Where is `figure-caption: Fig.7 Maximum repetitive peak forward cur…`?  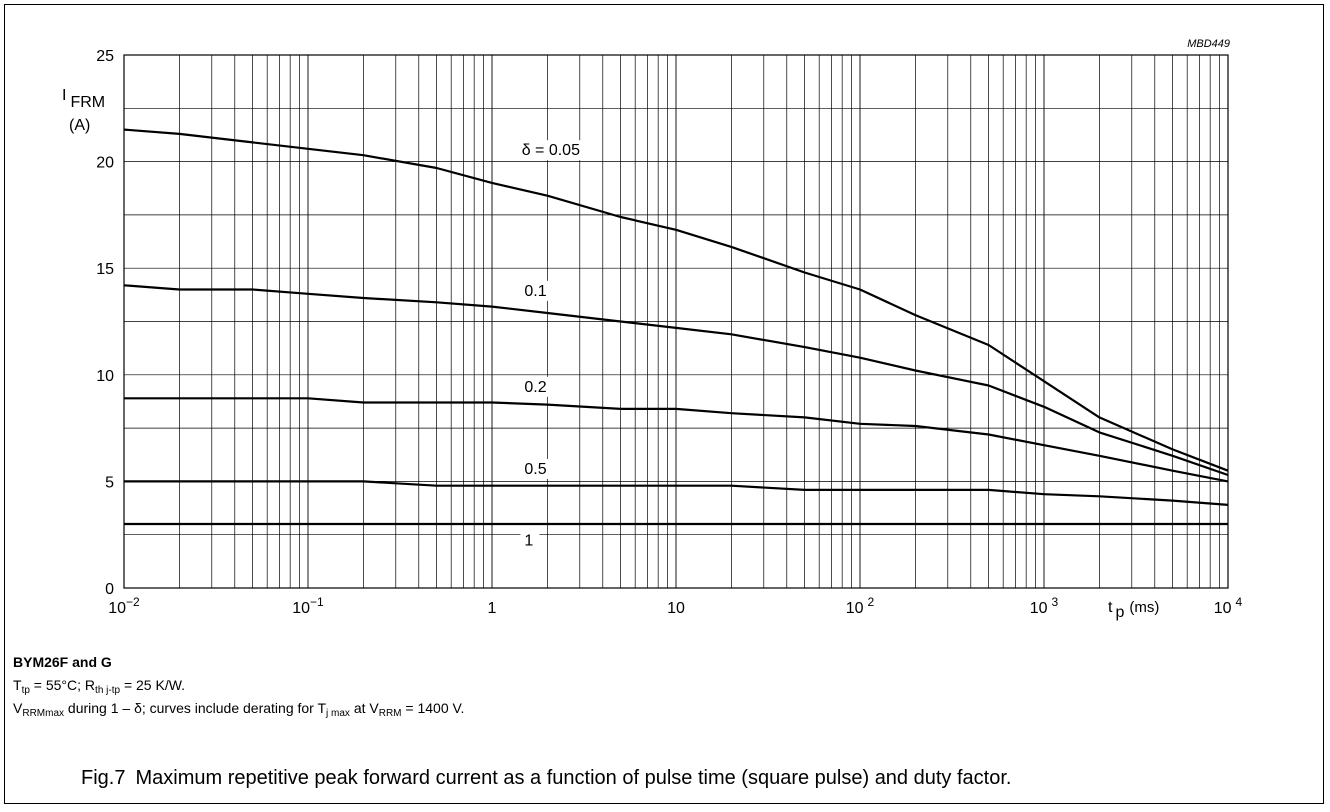
figure-caption: Fig.7 Maximum repetitive peak forward cur… is located at coordinates (546, 778).